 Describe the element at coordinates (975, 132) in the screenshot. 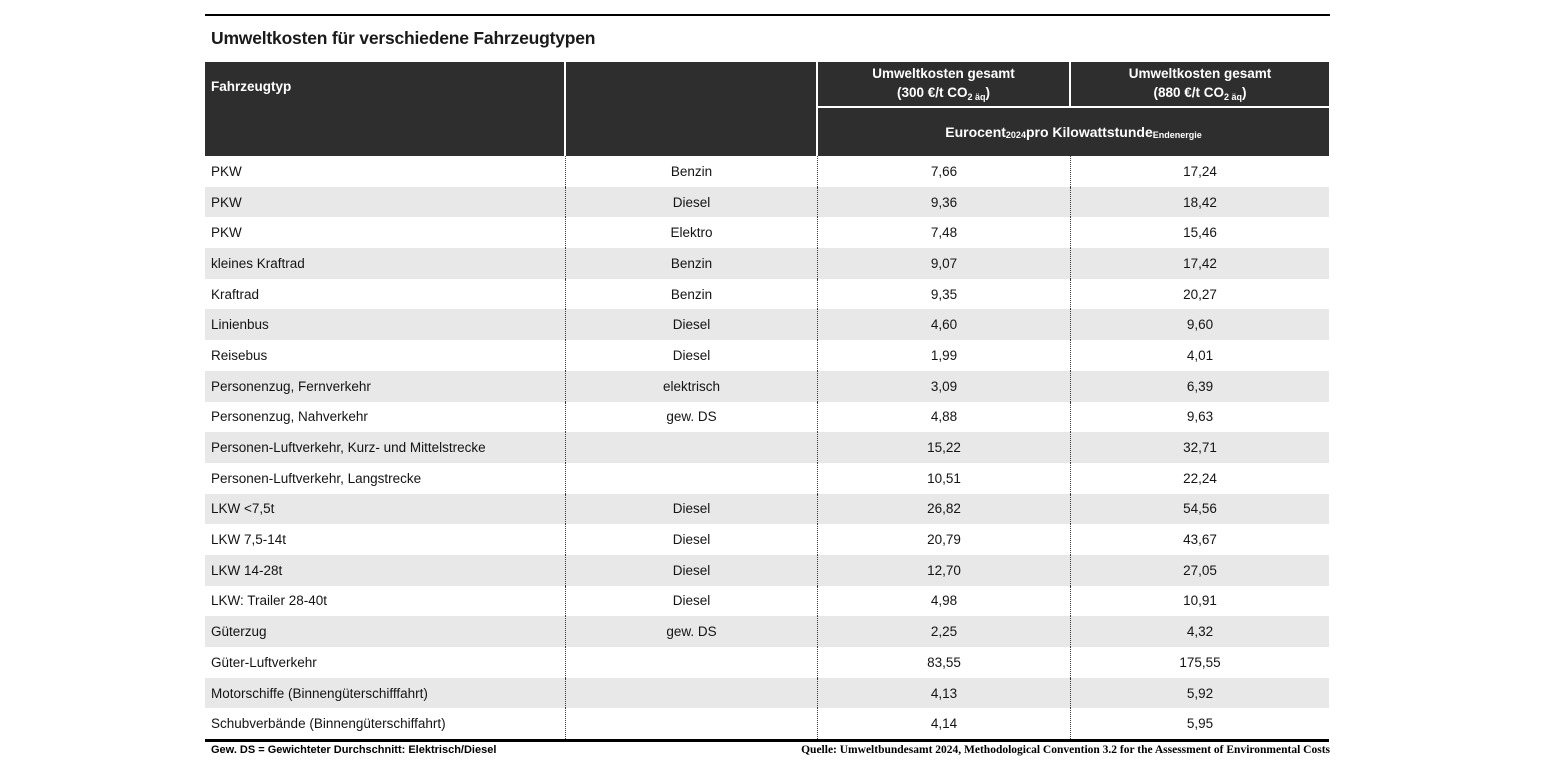

I see `unit-header-eurocent: Eurocent` at that location.